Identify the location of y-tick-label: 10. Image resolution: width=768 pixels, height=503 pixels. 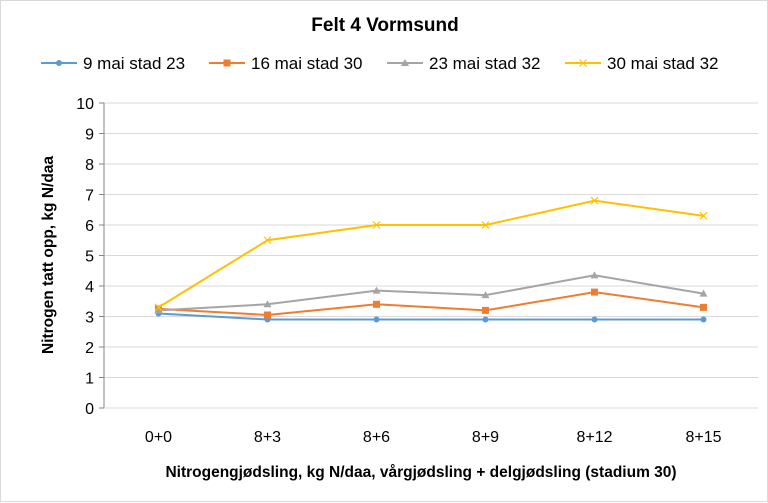
(85, 104).